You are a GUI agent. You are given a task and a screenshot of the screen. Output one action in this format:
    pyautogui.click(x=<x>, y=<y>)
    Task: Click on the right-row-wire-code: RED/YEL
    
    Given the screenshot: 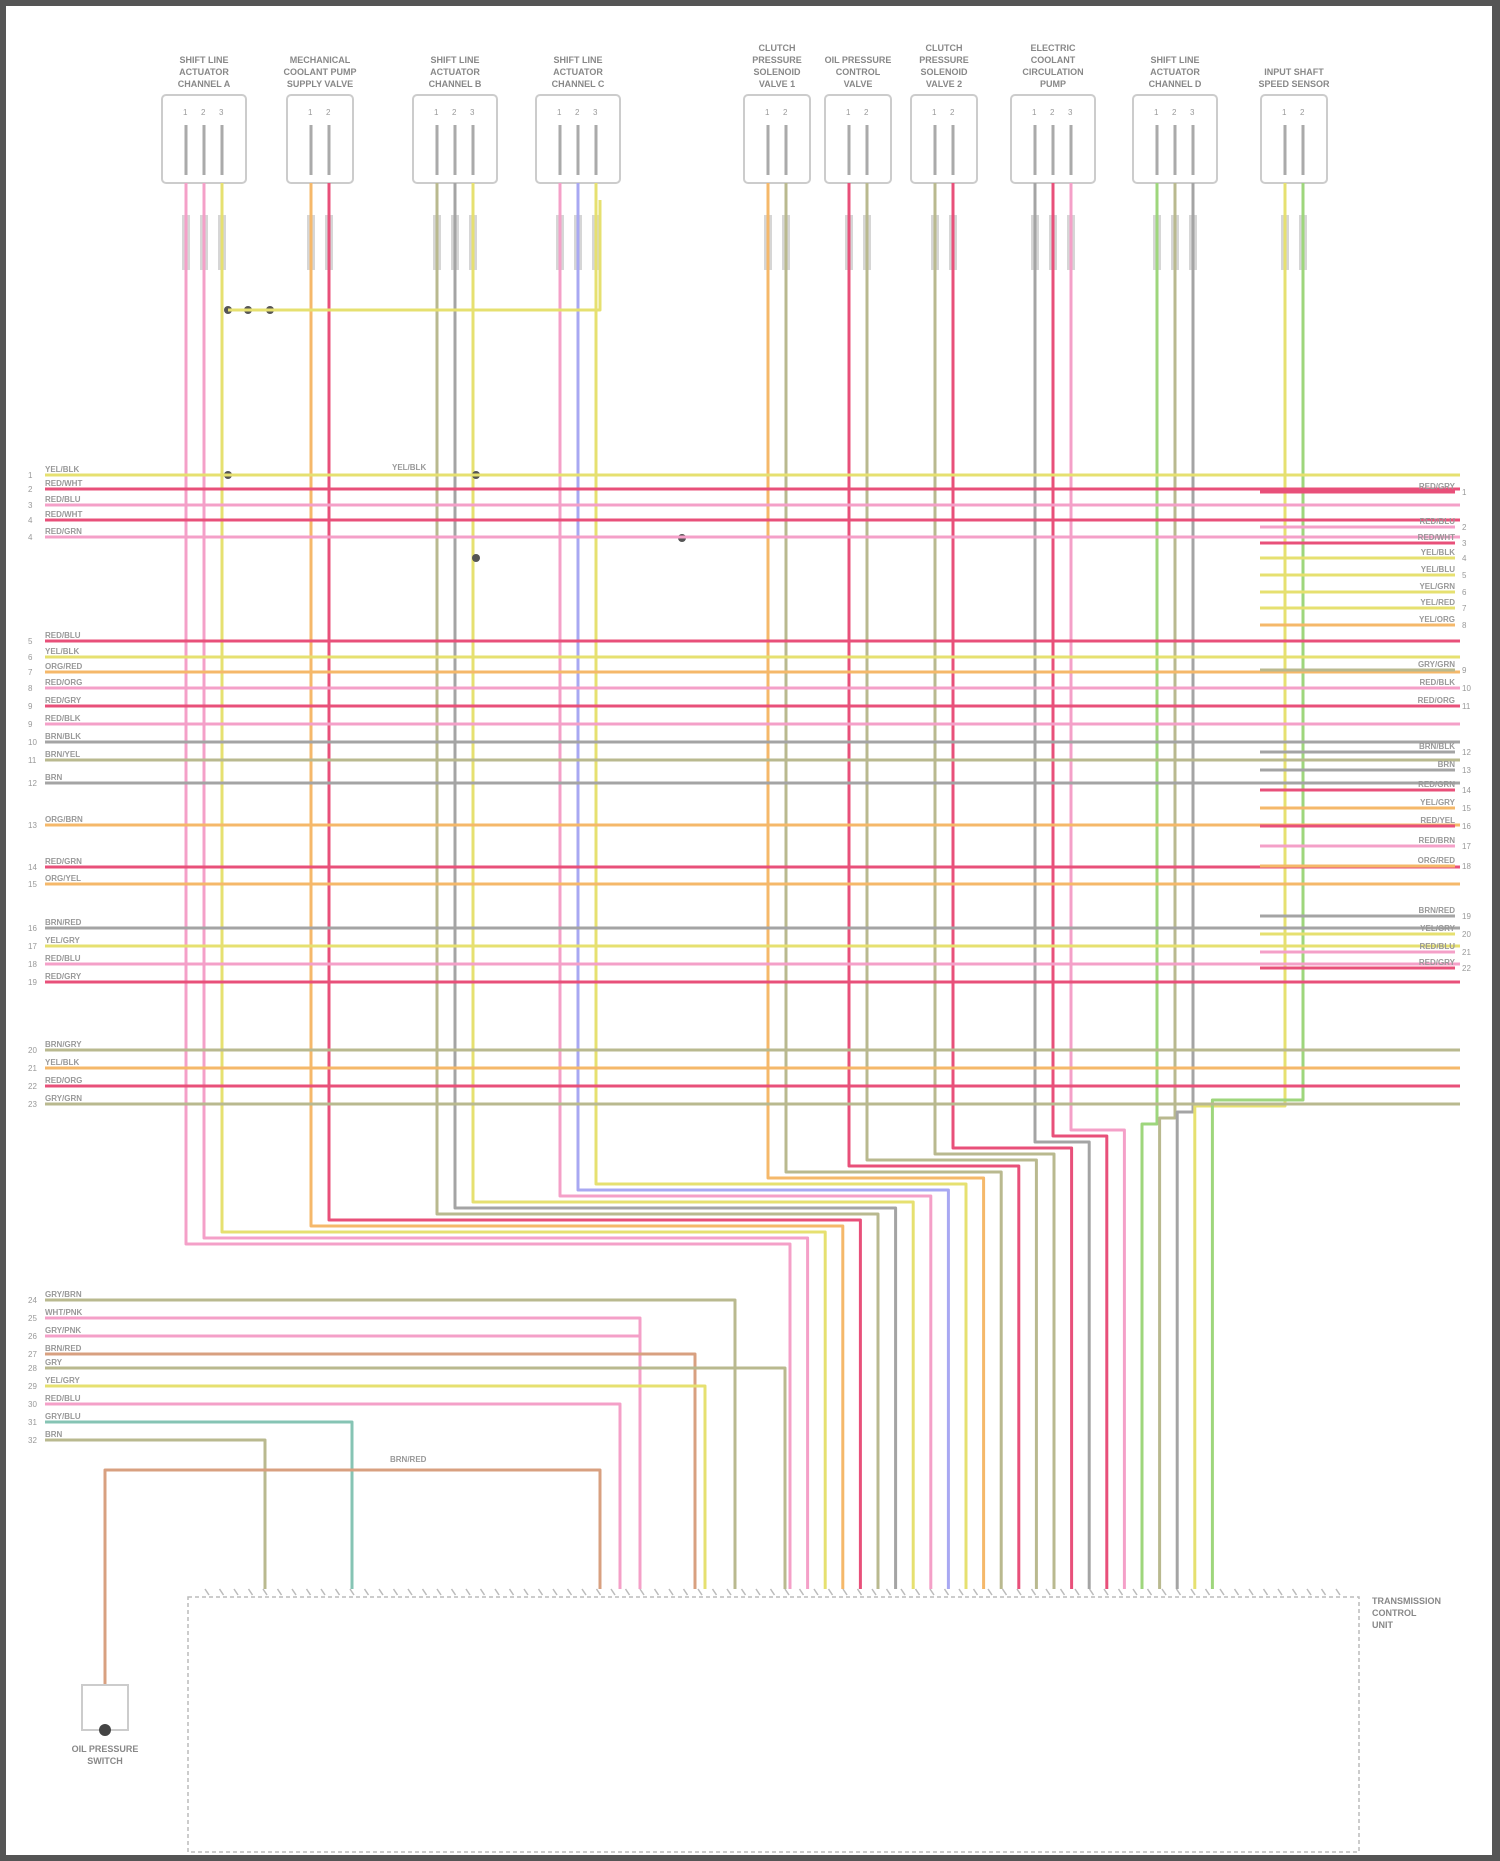 What is the action you would take?
    pyautogui.click(x=1437, y=820)
    